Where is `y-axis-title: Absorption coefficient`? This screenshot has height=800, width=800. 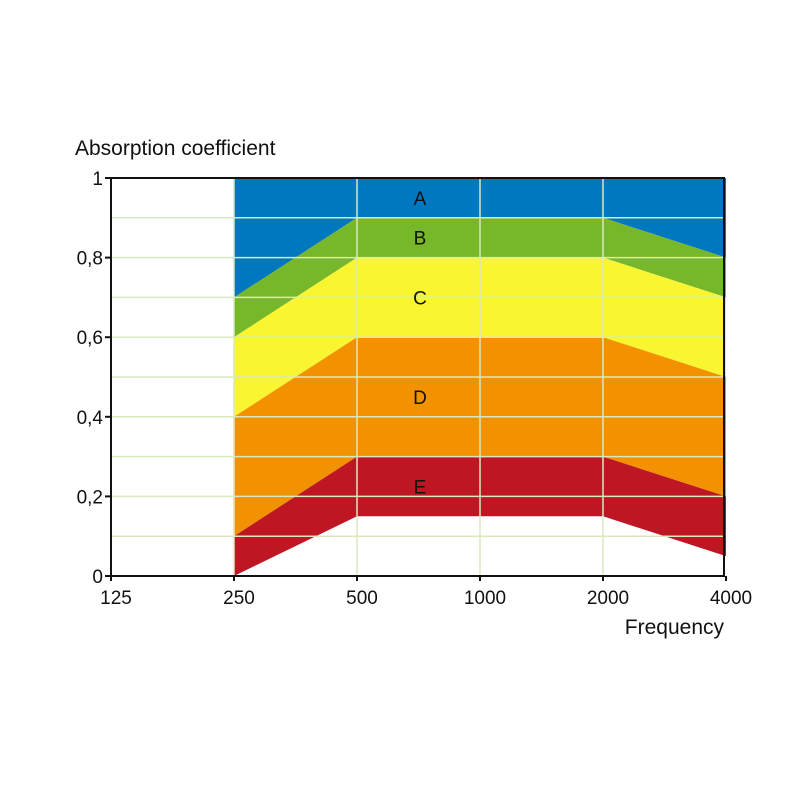 y-axis-title: Absorption coefficient is located at coordinates (175, 148).